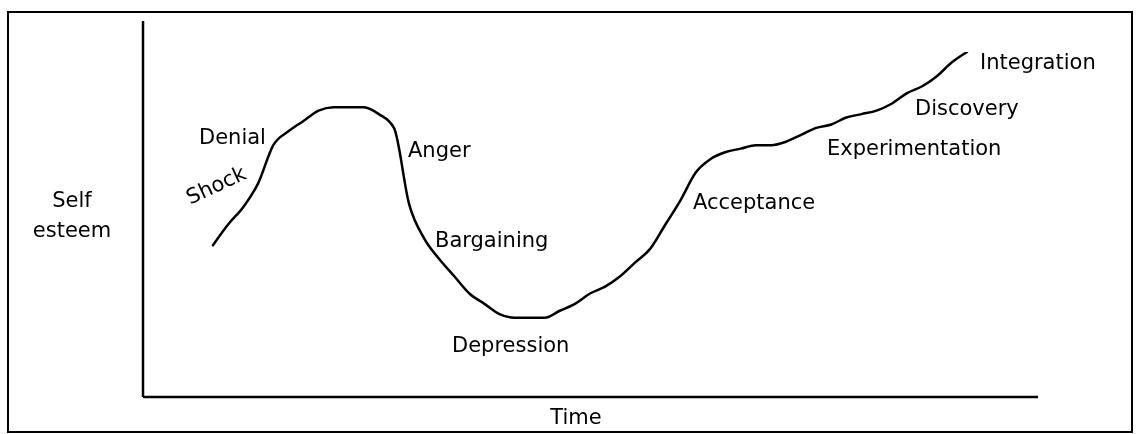  I want to click on text: Integration, so click(1038, 62).